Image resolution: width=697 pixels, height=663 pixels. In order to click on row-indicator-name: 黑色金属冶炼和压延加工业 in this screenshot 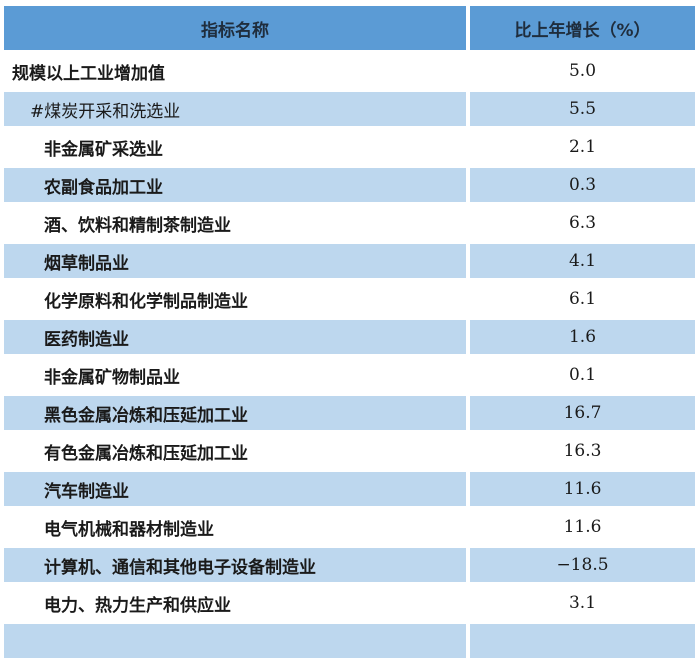, I will do `click(237, 411)`.